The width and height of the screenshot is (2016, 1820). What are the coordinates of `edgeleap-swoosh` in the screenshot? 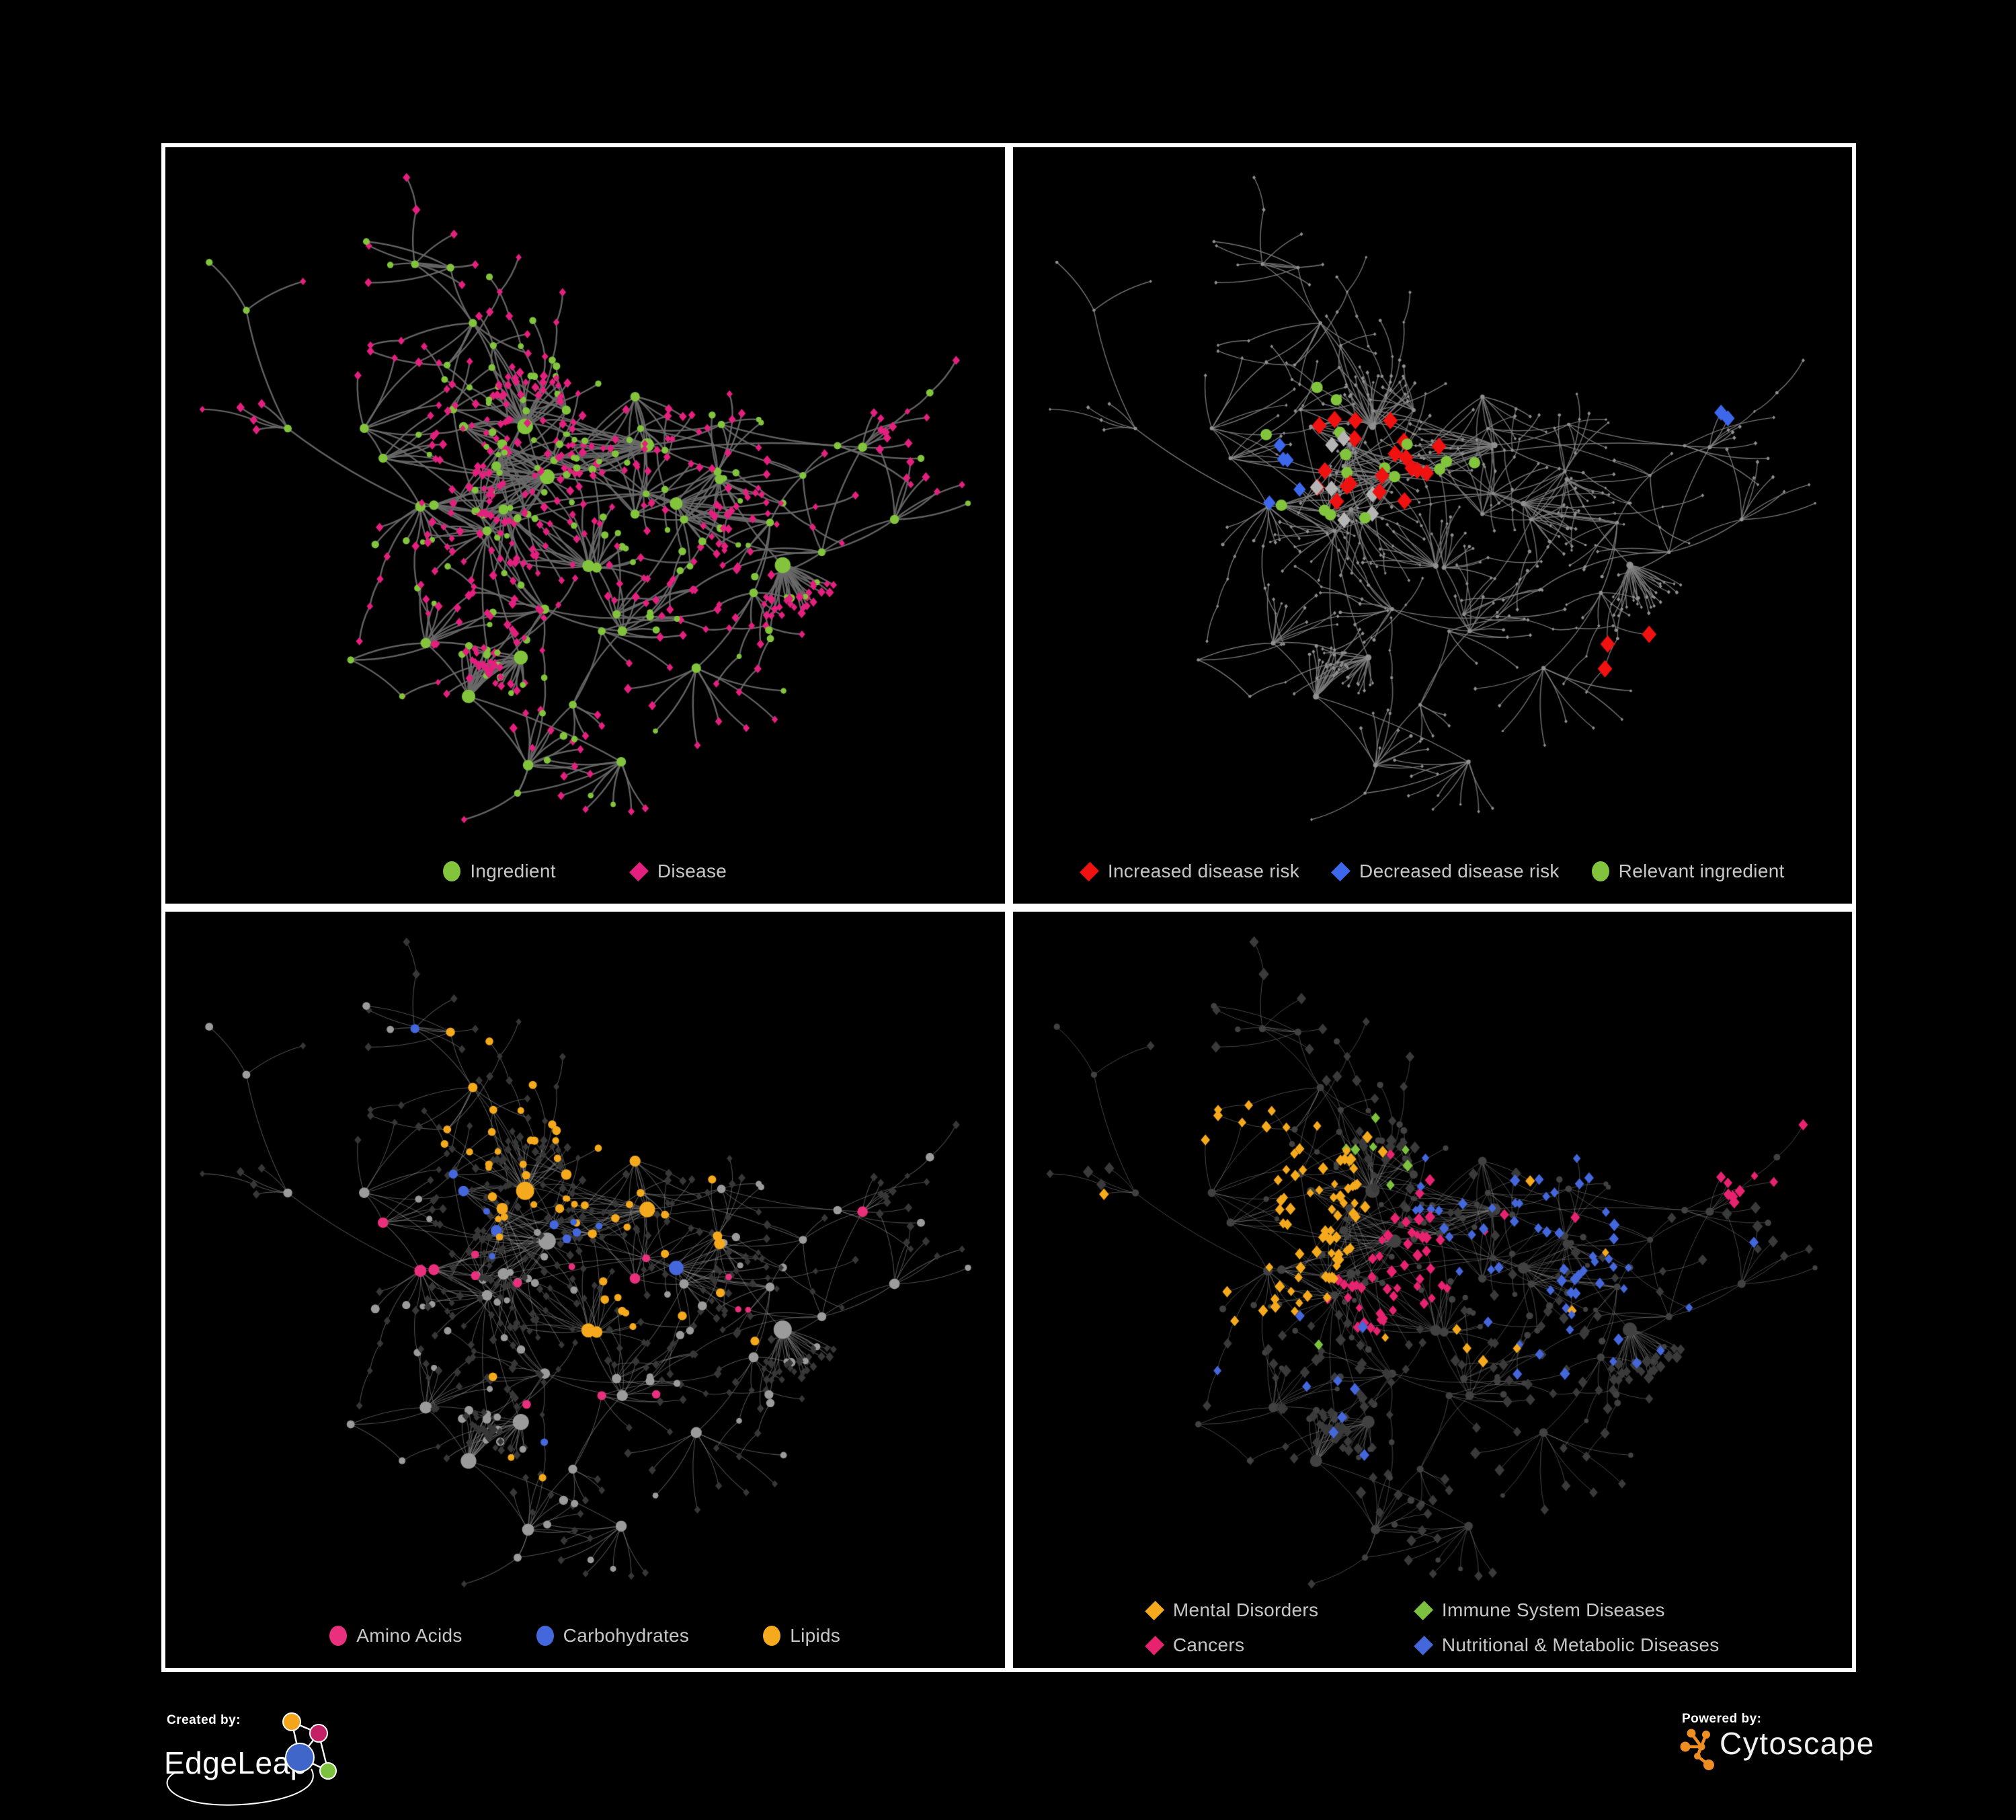 It's located at (240, 1787).